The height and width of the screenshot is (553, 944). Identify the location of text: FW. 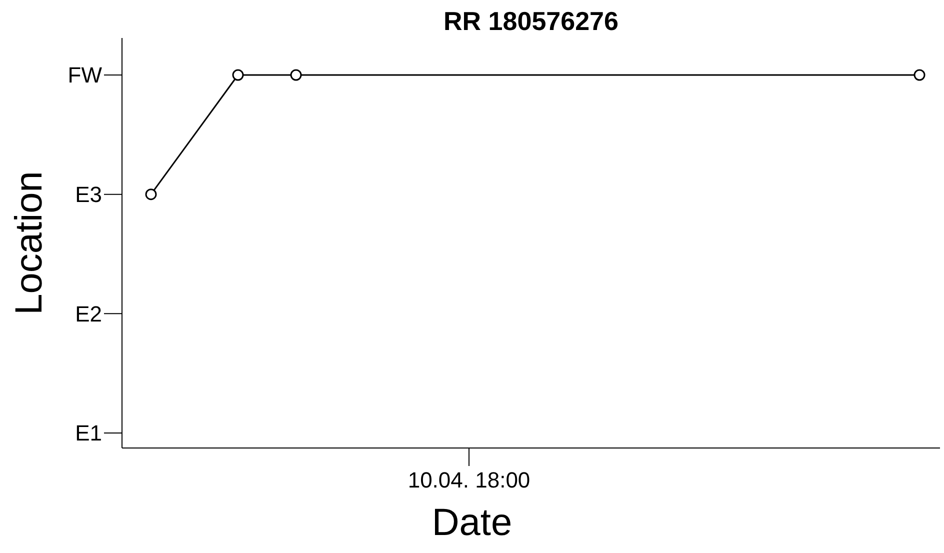
(85, 75).